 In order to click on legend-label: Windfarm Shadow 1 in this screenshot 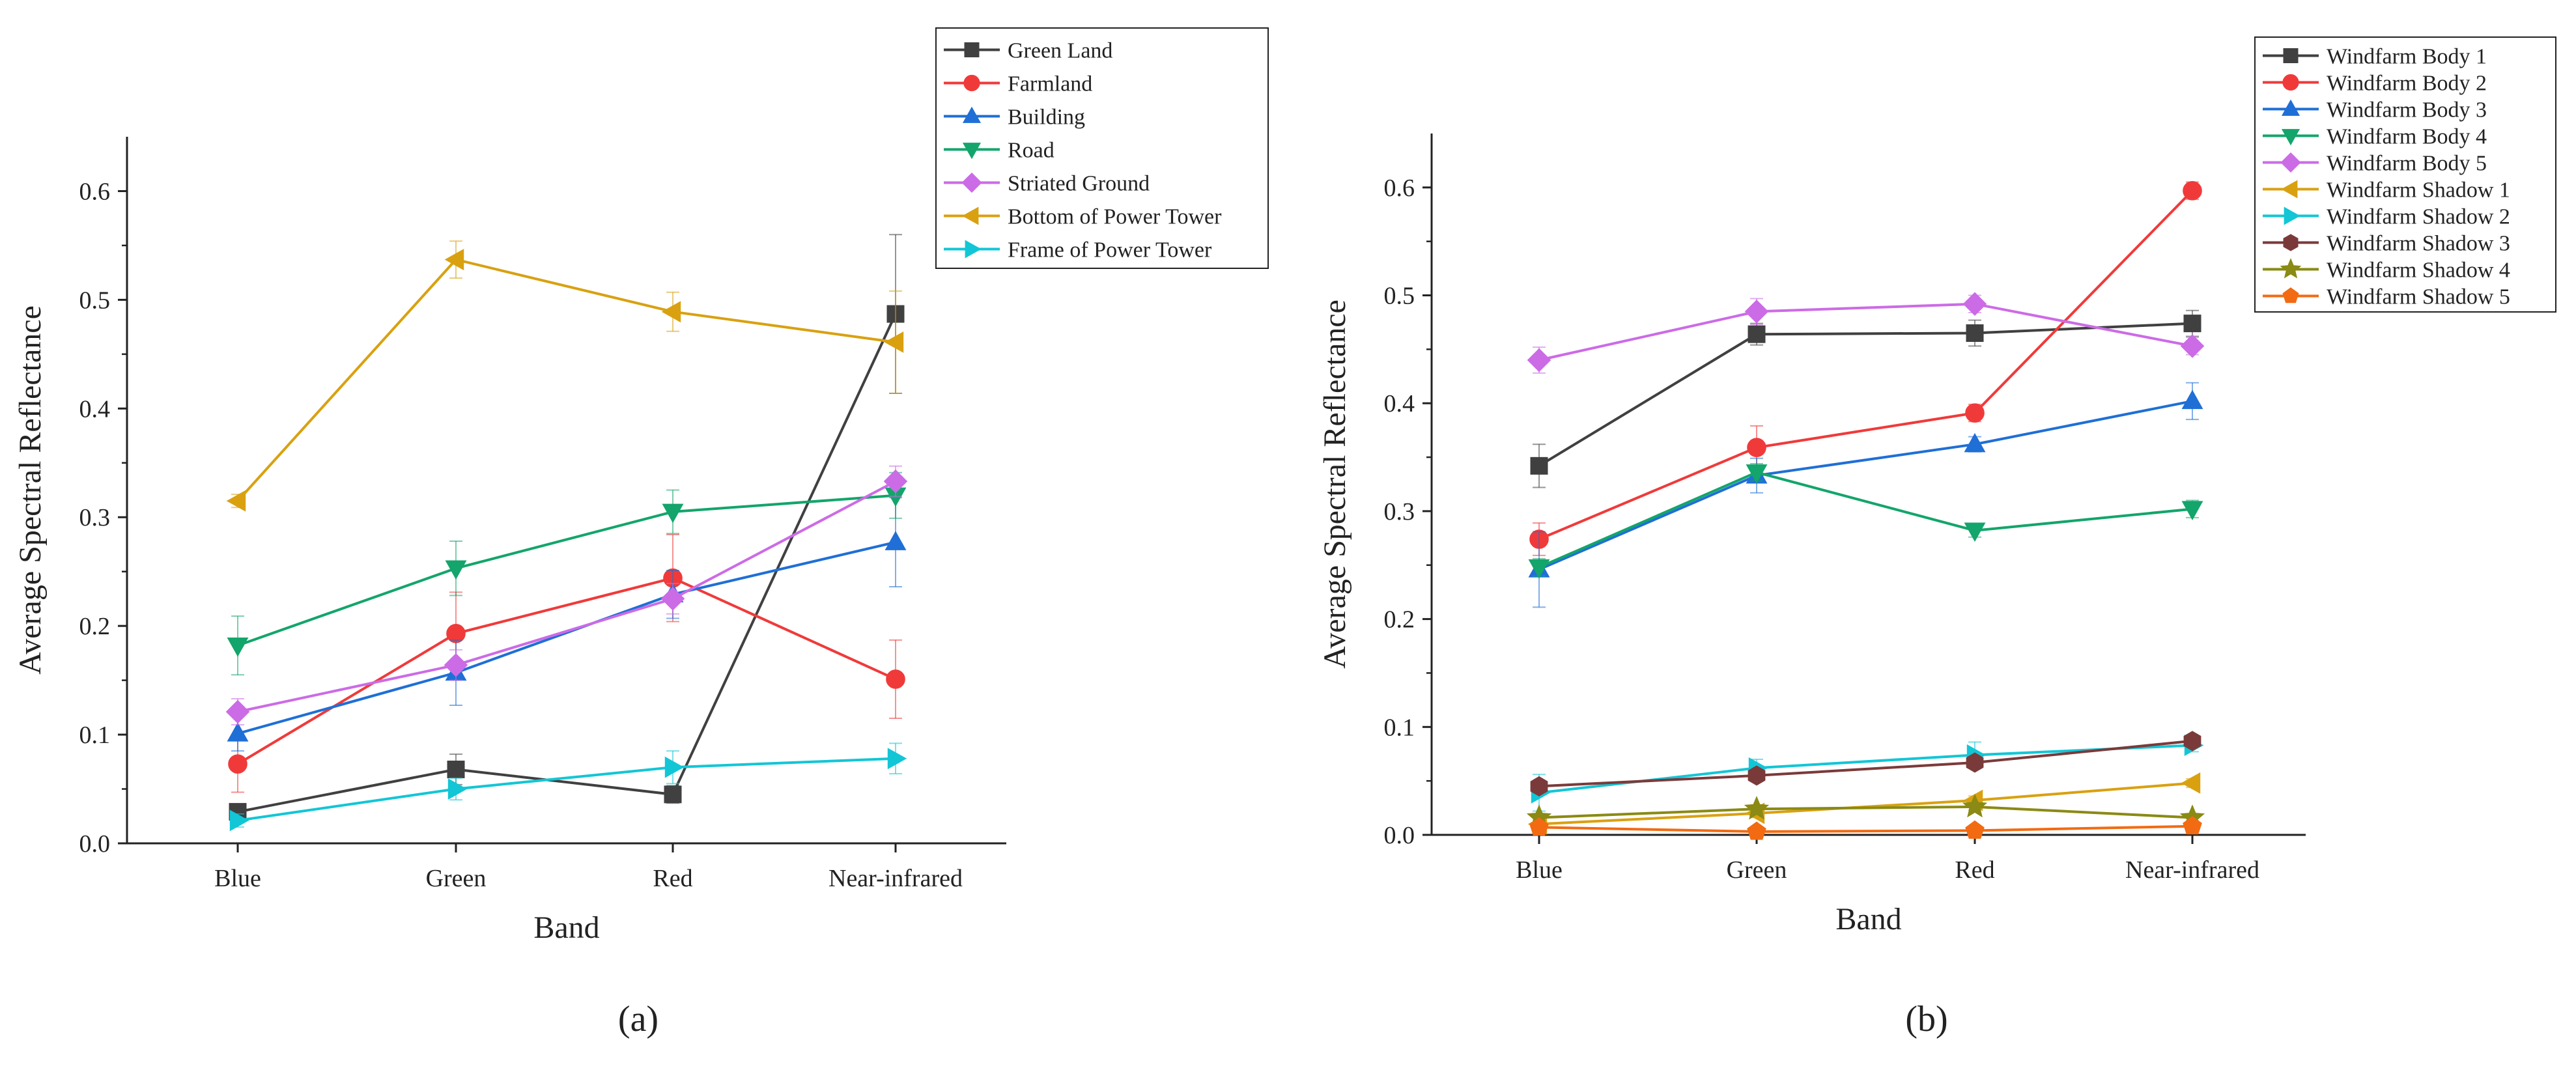, I will do `click(2418, 190)`.